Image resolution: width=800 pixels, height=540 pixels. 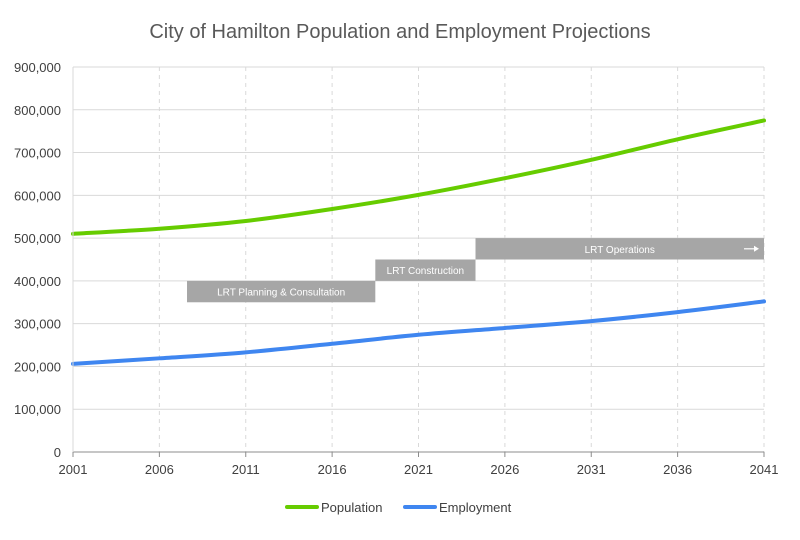 I want to click on lrt-phase-label: LRT Construction, so click(x=425, y=271).